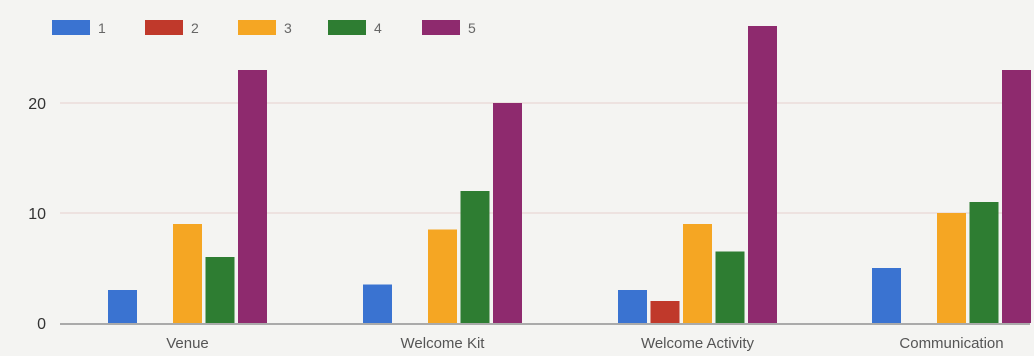 The image size is (1034, 356). What do you see at coordinates (472, 28) in the screenshot?
I see `legend-label: 5` at bounding box center [472, 28].